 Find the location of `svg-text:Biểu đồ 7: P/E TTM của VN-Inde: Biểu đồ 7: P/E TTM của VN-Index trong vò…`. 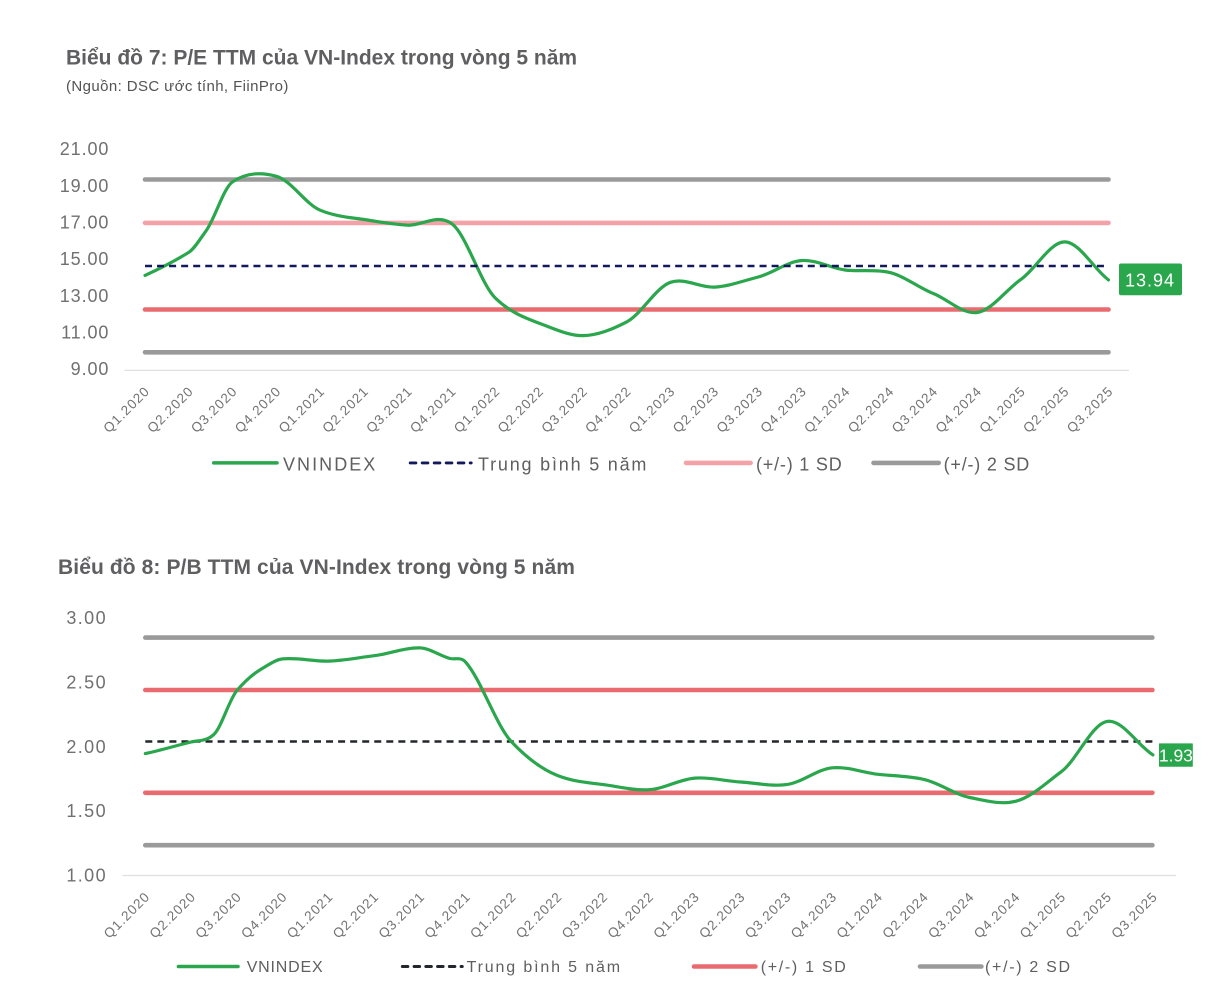

svg-text:Biểu đồ 7: P/E TTM của VN-Inde: Biểu đồ 7: P/E TTM của VN-Index trong vò… is located at coordinates (321, 58).